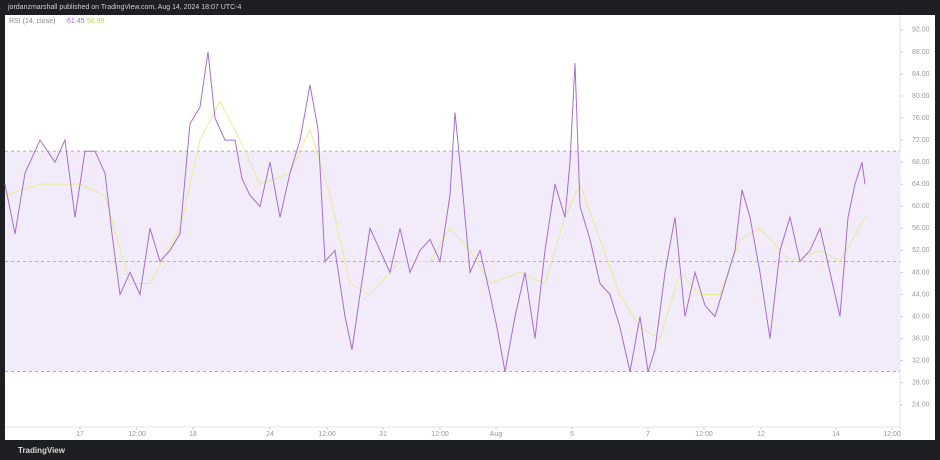 The height and width of the screenshot is (460, 940). Describe the element at coordinates (270, 434) in the screenshot. I see `x-tick-label: 24` at that location.